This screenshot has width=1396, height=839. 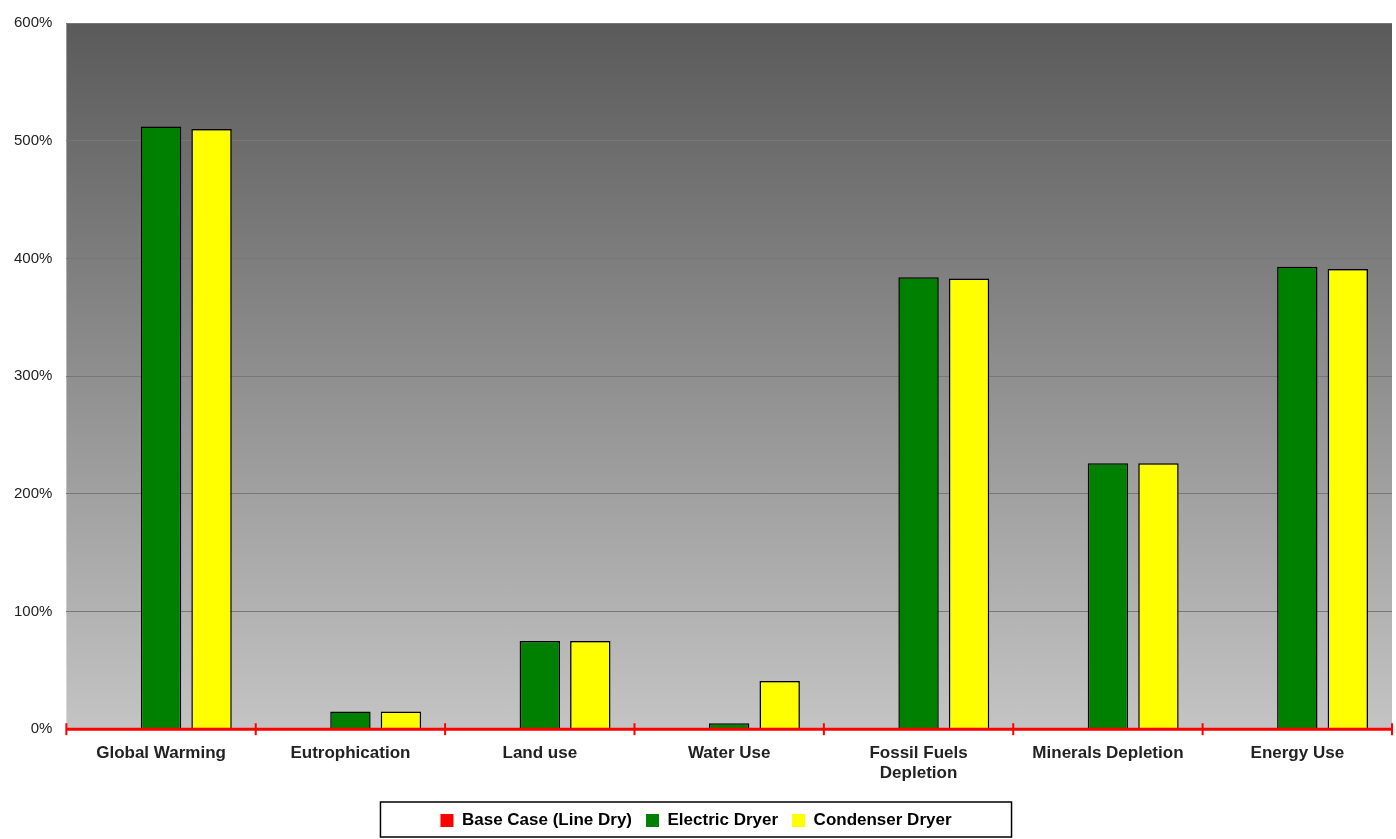 What do you see at coordinates (723, 820) in the screenshot?
I see `legend-label: Electric Dryer` at bounding box center [723, 820].